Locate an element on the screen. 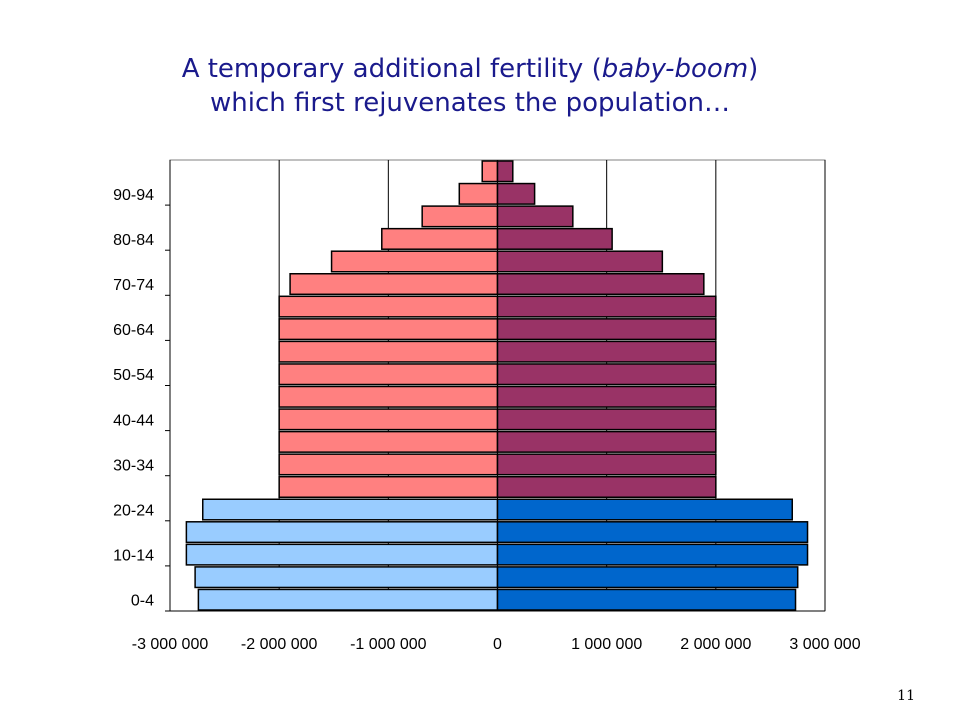 Image resolution: width=960 pixels, height=720 pixels. y-tick-label: 30-34 is located at coordinates (133, 465).